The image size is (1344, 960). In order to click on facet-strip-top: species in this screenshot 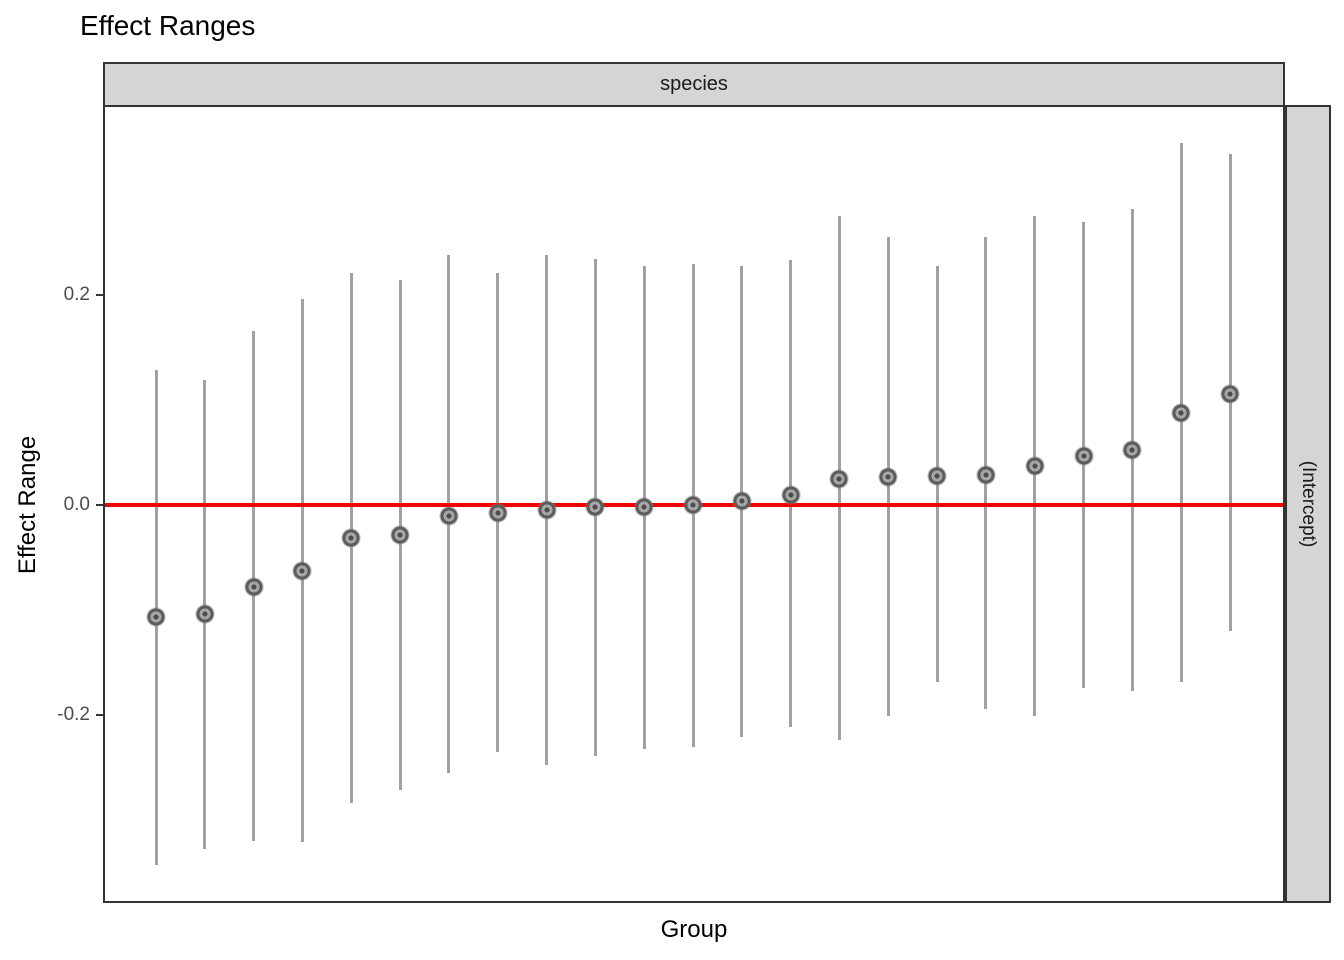, I will do `click(694, 84)`.